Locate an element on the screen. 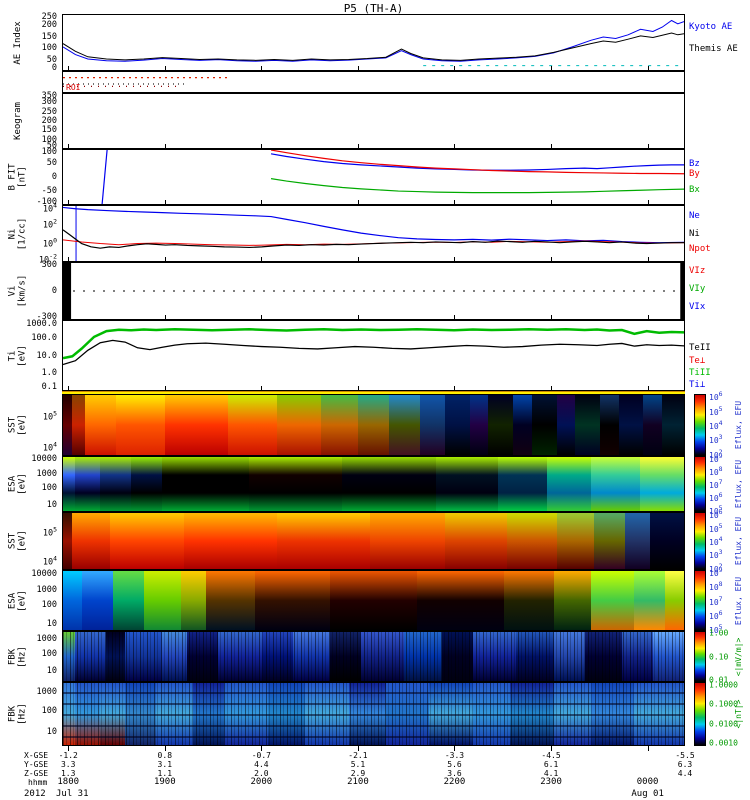  esa-ion-colorbar-unit: Eflux, EFU is located at coordinates (738, 600).